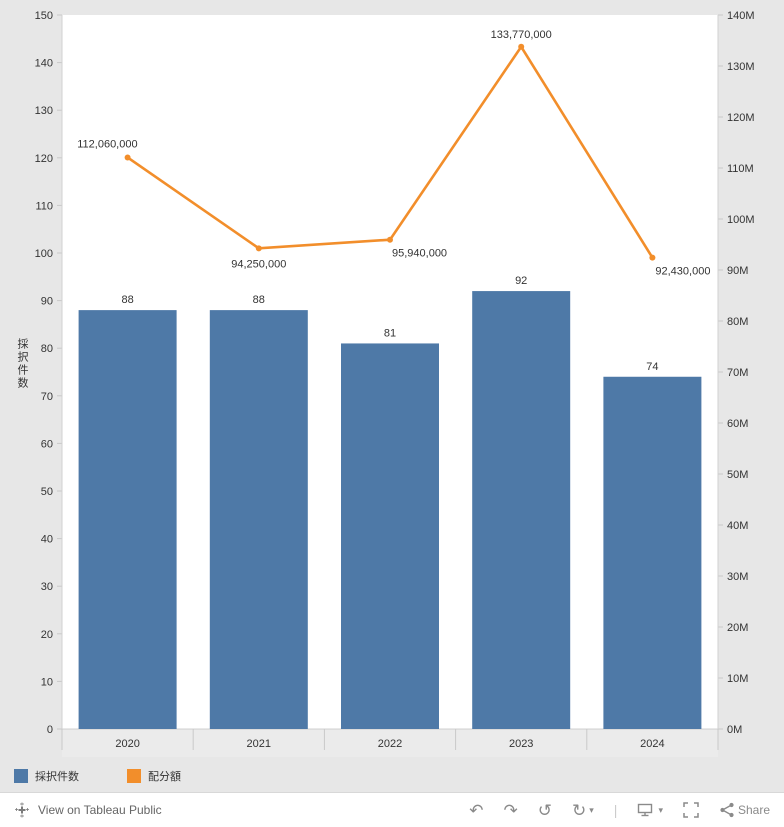  What do you see at coordinates (47, 302) in the screenshot?
I see `left-axis-tick-label: 90` at bounding box center [47, 302].